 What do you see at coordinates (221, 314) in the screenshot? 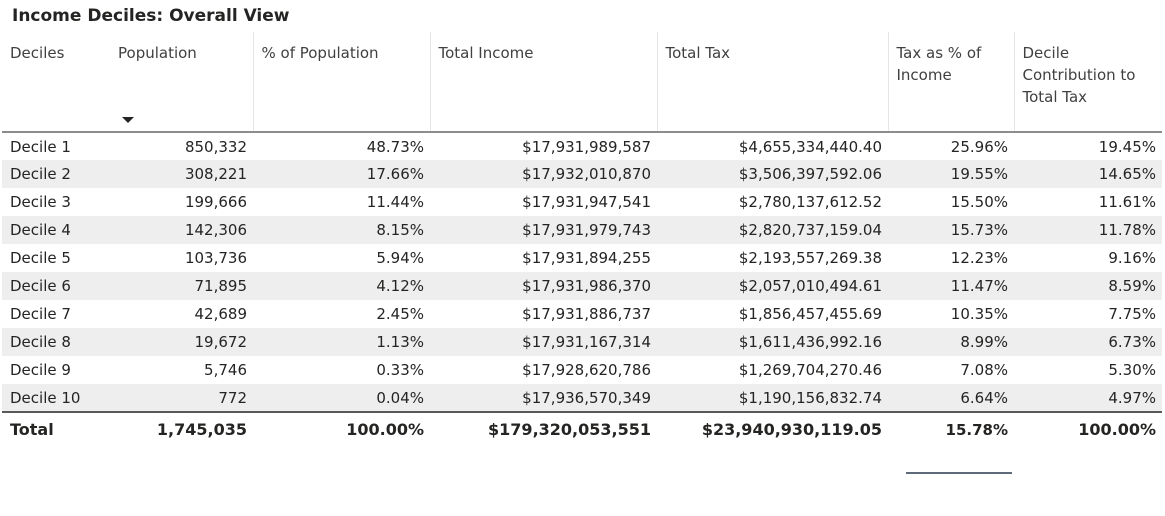
I see `cell-population: 42,689` at bounding box center [221, 314].